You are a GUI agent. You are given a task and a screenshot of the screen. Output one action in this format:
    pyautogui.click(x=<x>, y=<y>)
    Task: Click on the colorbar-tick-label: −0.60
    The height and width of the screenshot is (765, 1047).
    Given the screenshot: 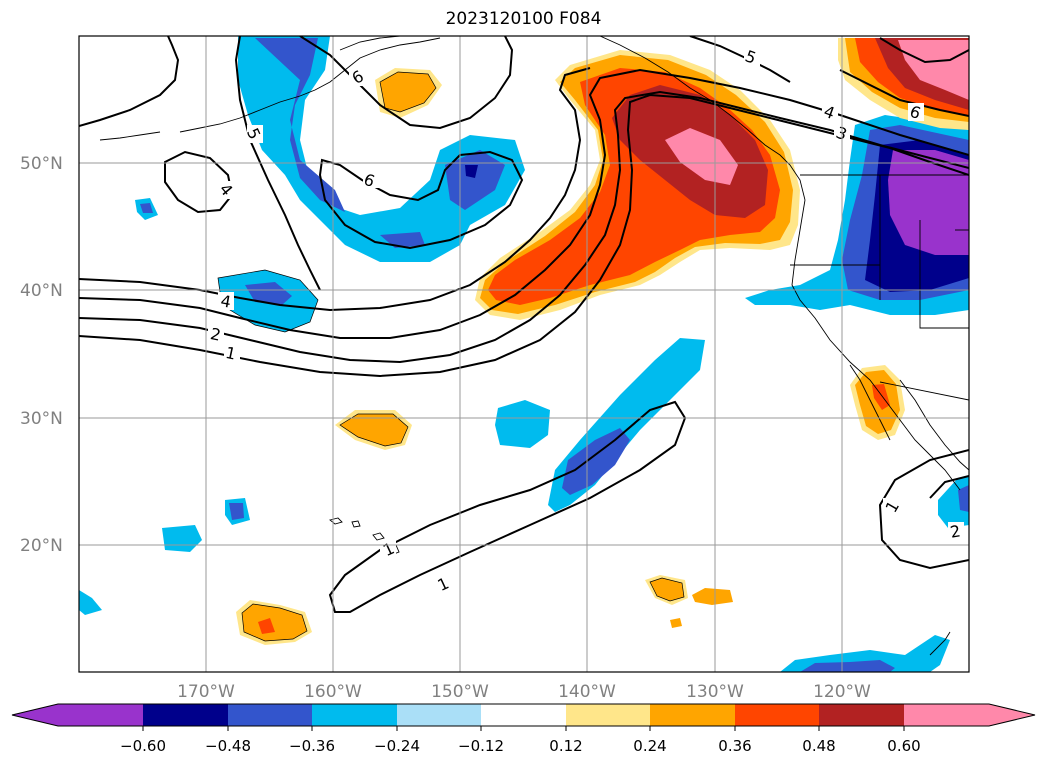 What is the action you would take?
    pyautogui.click(x=143, y=746)
    